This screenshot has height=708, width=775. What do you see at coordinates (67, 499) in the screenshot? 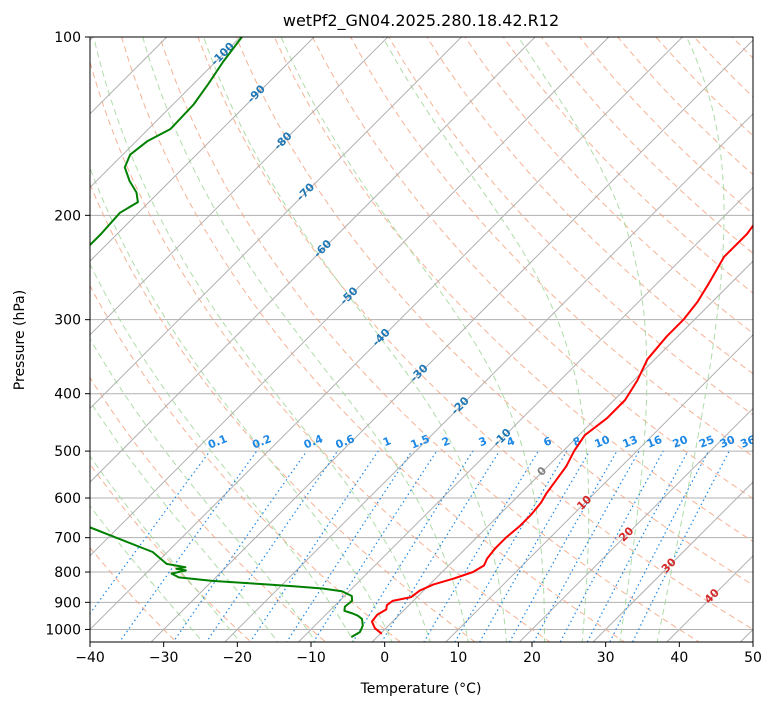
I see `y-tick-label: 600` at bounding box center [67, 499].